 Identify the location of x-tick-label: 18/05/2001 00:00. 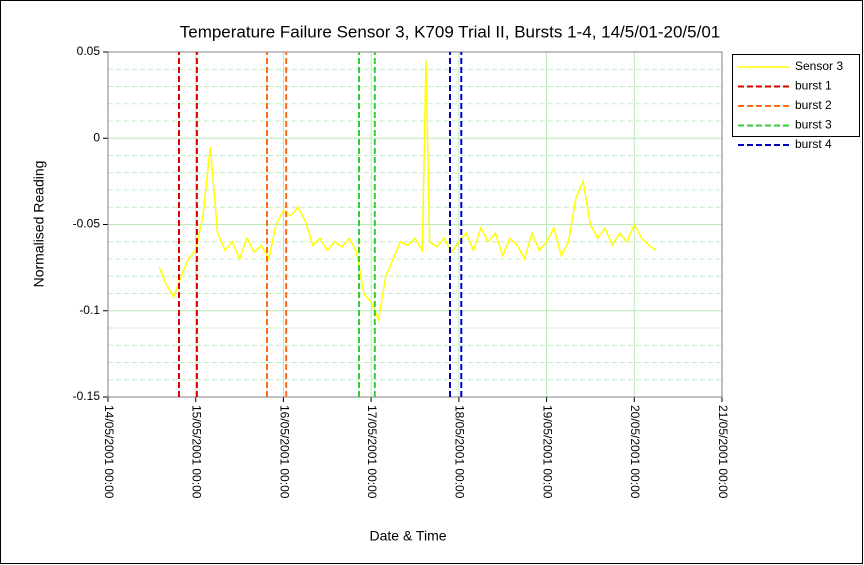
(460, 452).